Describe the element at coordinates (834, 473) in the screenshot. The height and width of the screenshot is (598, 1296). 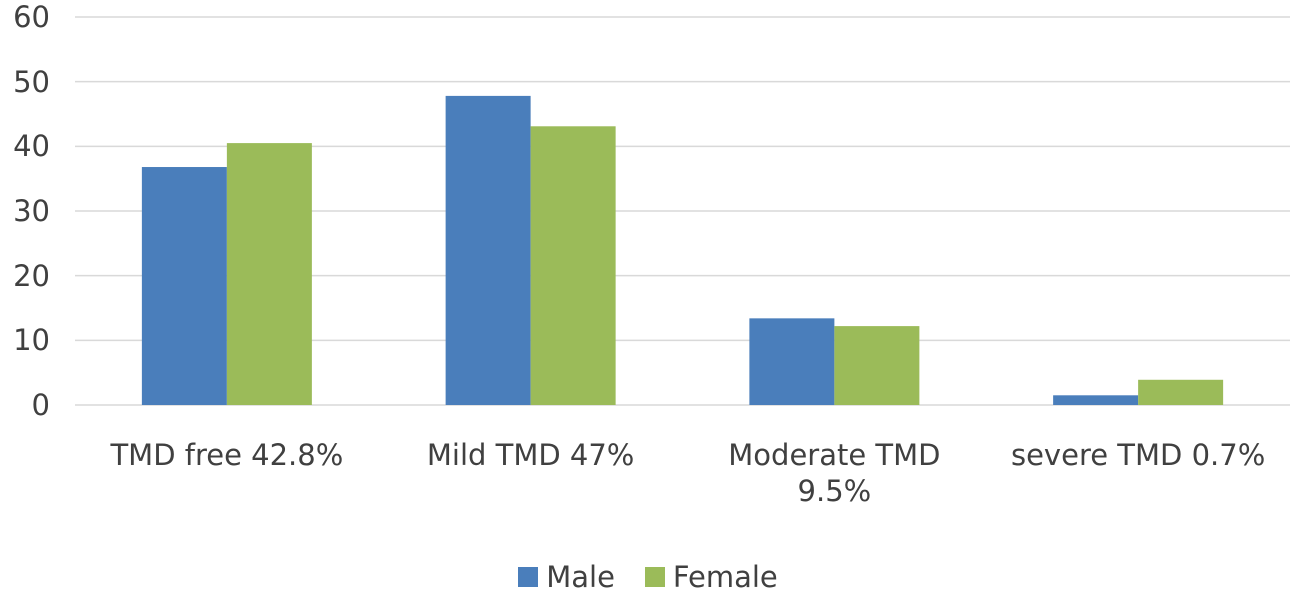
I see `x-tick-label: Moderate TMD 9.5%` at that location.